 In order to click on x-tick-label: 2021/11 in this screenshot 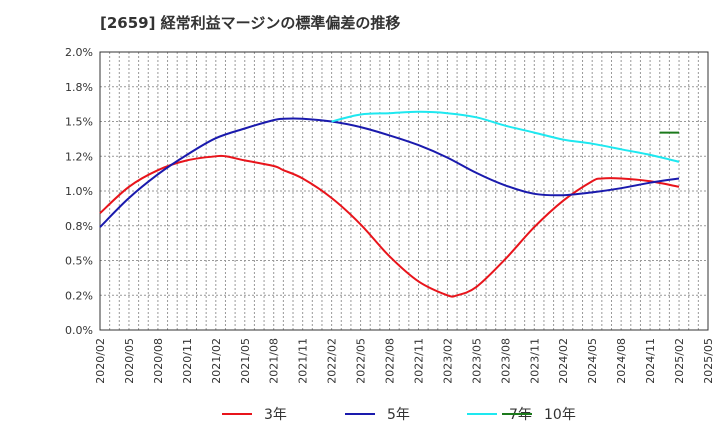, I will do `click(303, 361)`.